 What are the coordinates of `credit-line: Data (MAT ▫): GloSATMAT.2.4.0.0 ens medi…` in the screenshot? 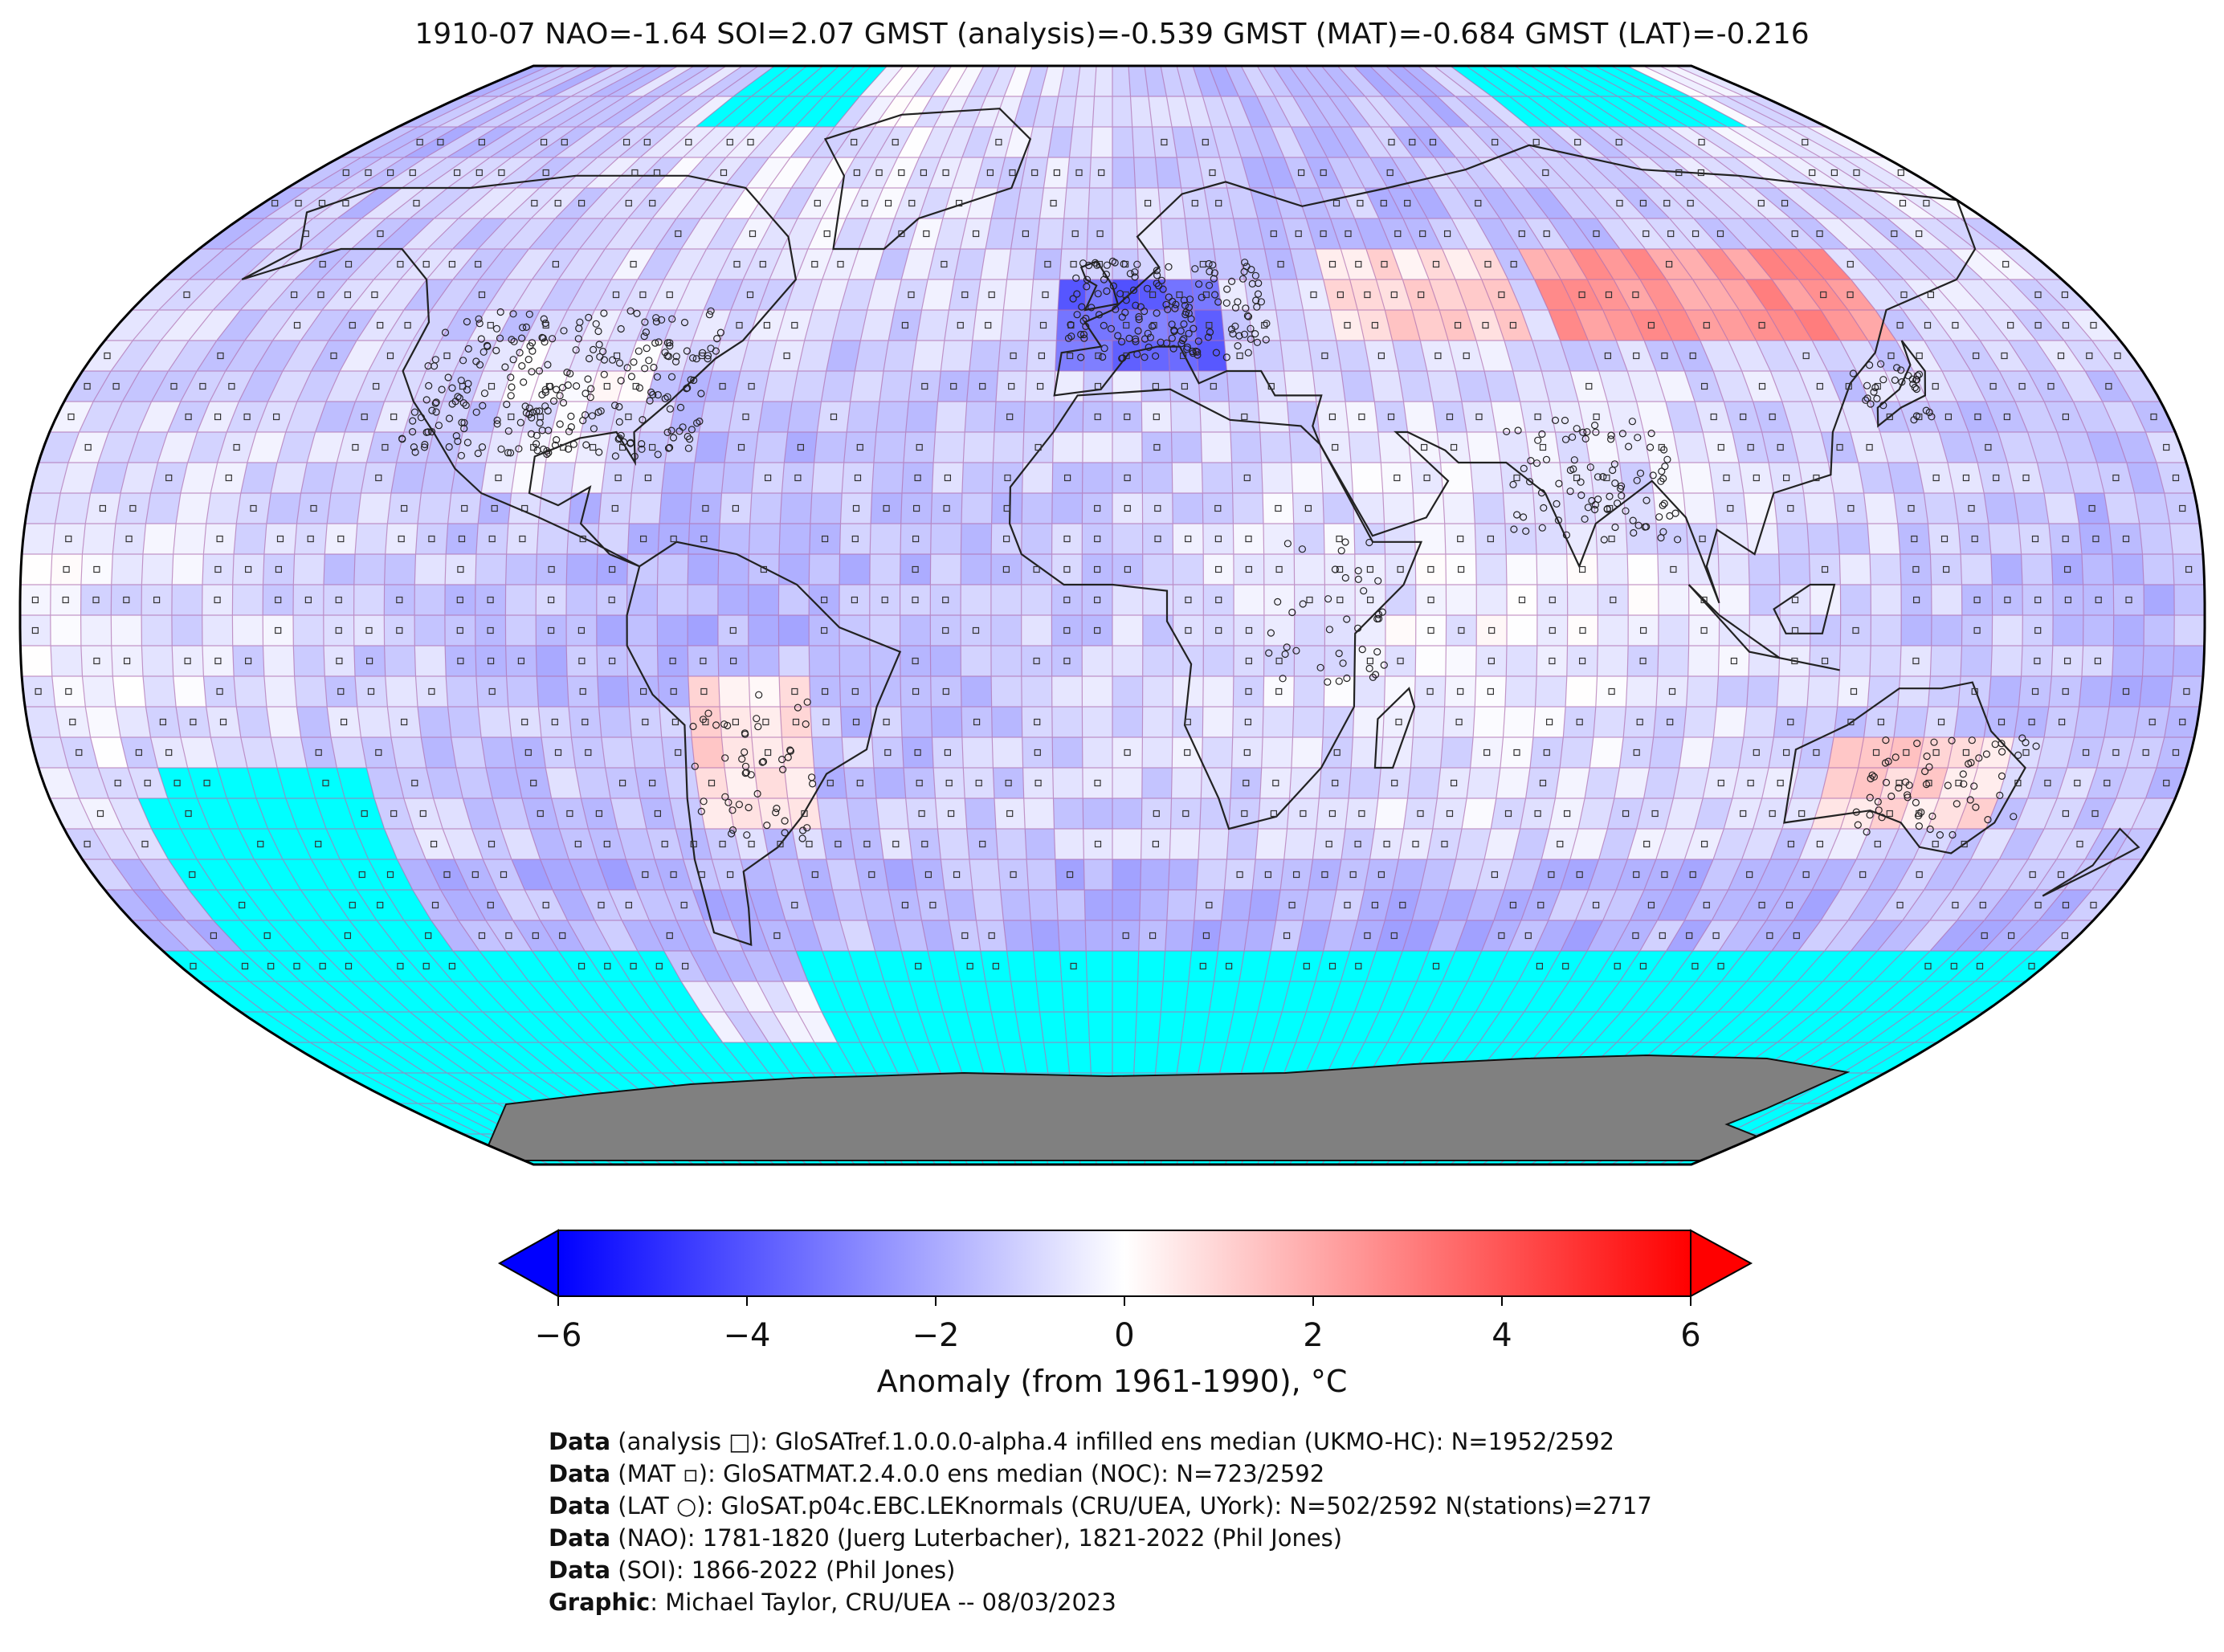 It's located at (937, 1473).